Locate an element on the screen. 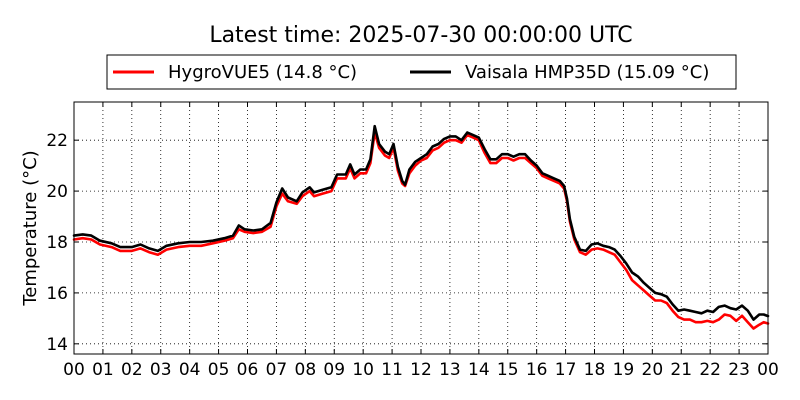  x-tick-label: 14 is located at coordinates (479, 370).